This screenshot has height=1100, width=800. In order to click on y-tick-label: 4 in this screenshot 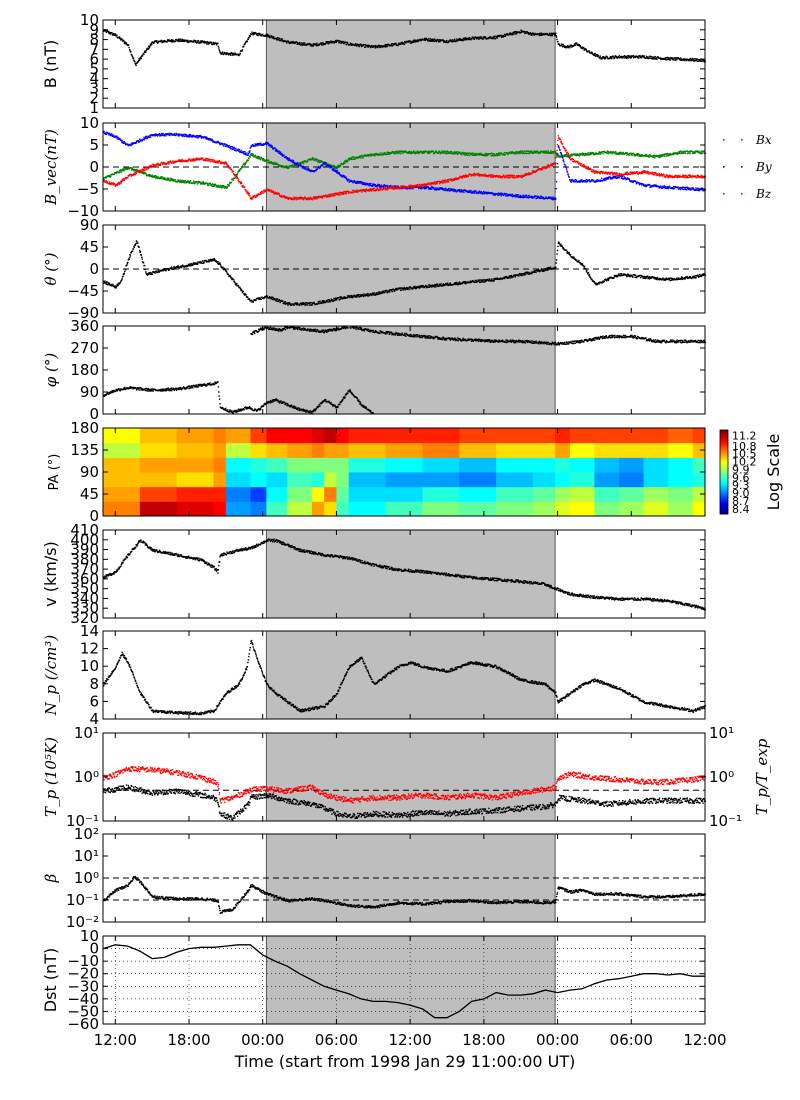, I will do `click(94, 79)`.